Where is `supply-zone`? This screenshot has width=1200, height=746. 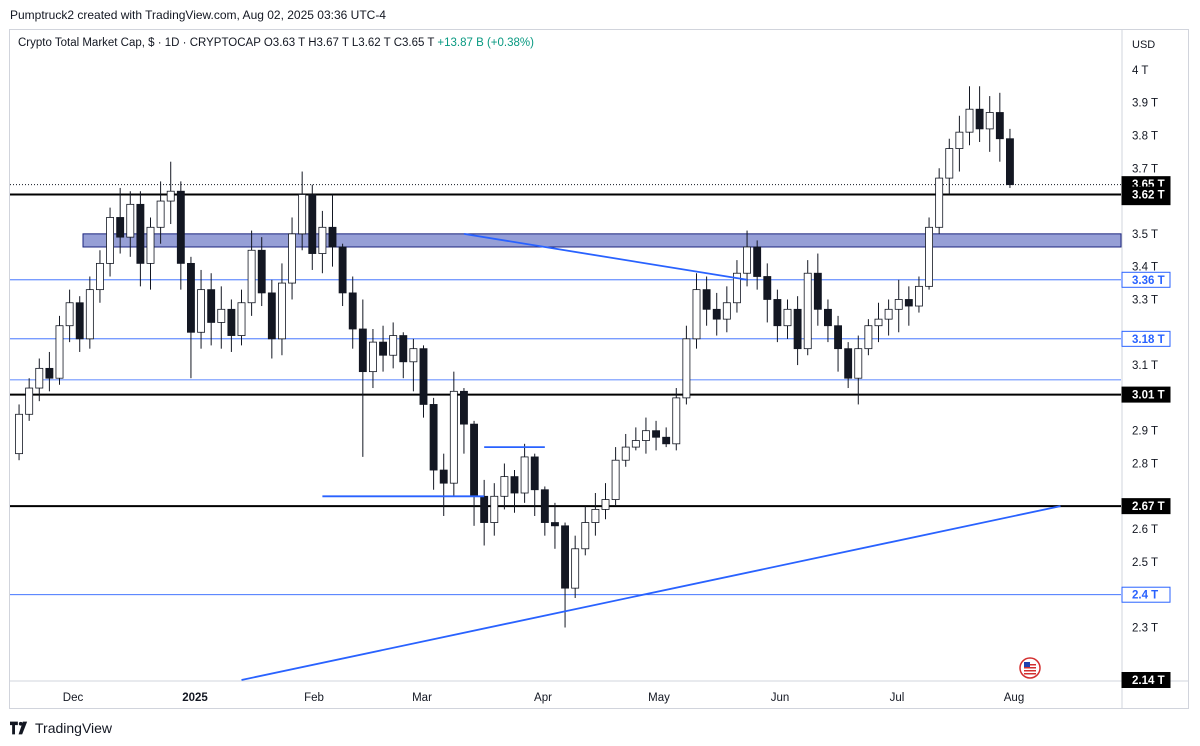
supply-zone is located at coordinates (602, 240).